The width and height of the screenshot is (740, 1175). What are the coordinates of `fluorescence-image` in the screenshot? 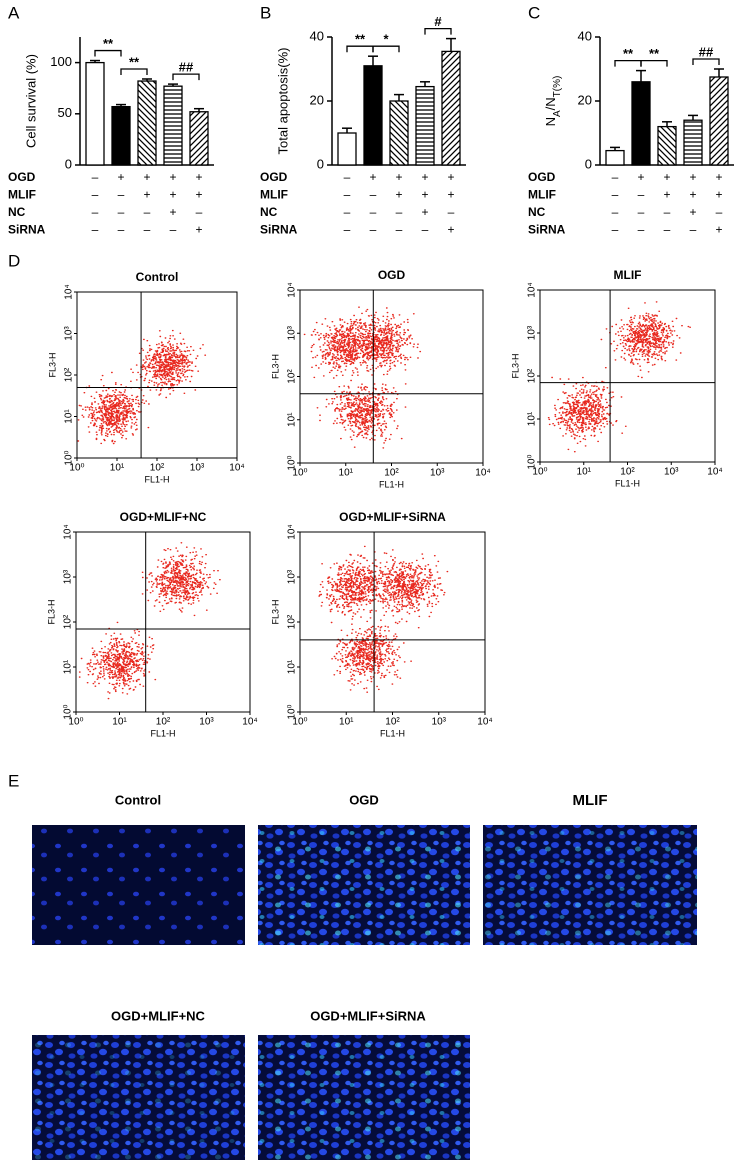 It's located at (138, 885).